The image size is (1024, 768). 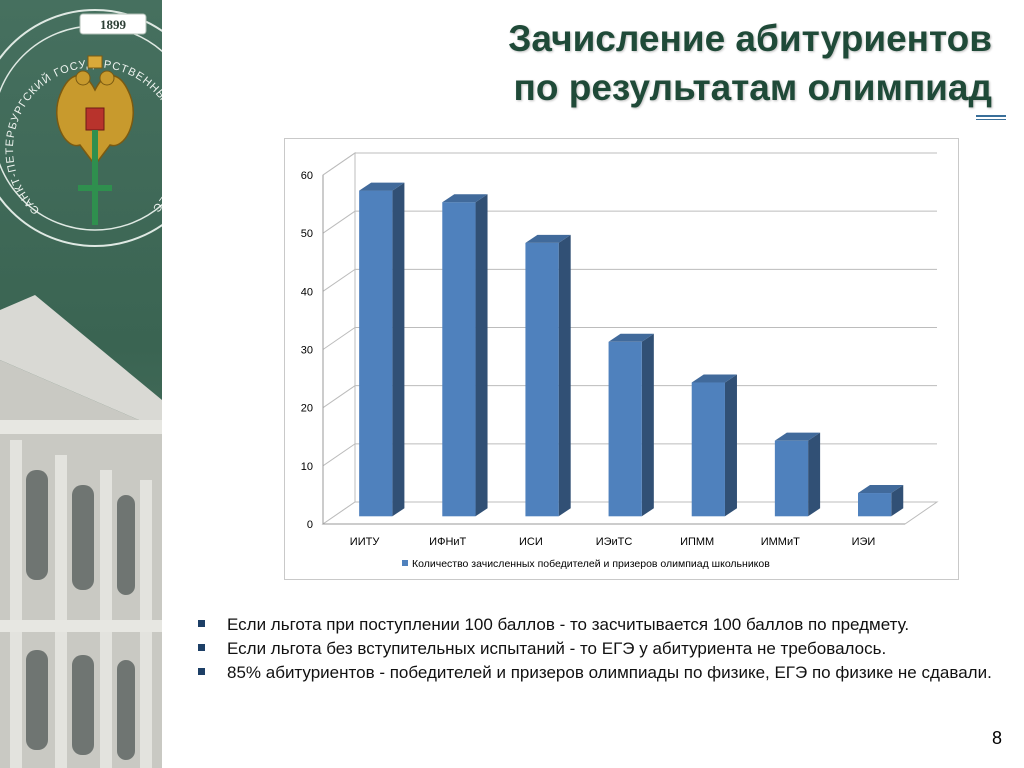 What do you see at coordinates (307, 234) in the screenshot?
I see `y-tick-label: 50` at bounding box center [307, 234].